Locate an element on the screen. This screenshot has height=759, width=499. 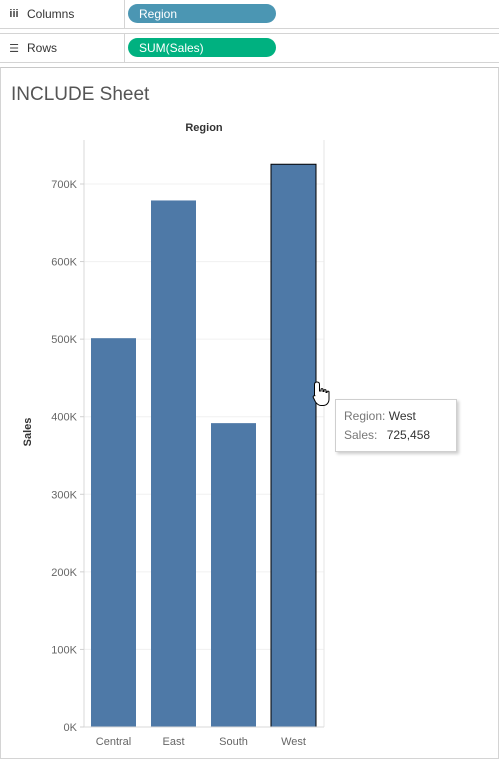
y-tick-label: 200K is located at coordinates (64, 573).